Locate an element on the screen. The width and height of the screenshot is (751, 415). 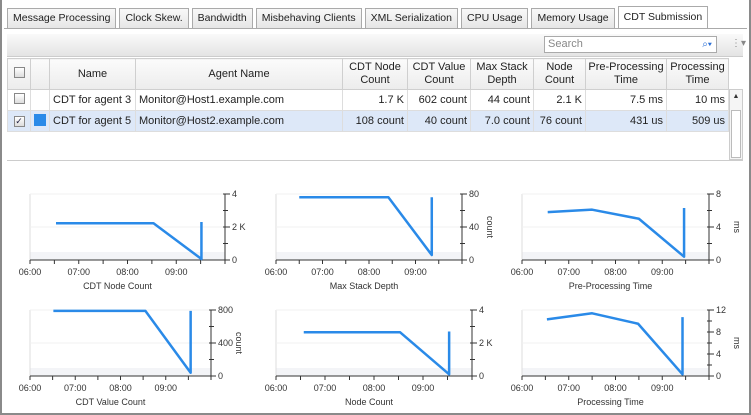
y-tick-label: 400 is located at coordinates (225, 343).